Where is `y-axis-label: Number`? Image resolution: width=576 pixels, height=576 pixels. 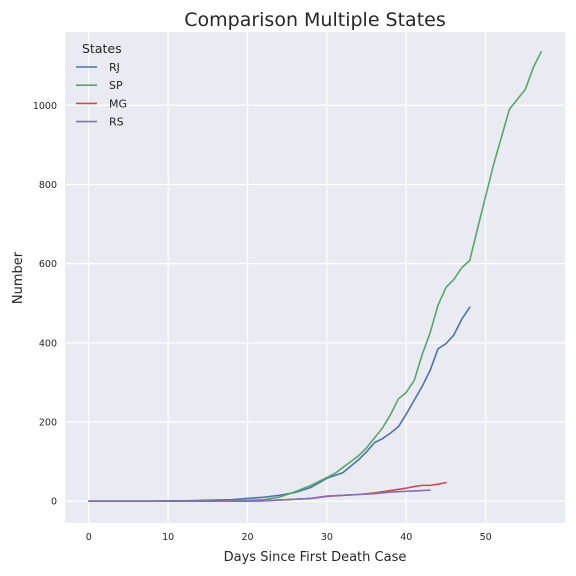 y-axis-label: Number is located at coordinates (18, 277).